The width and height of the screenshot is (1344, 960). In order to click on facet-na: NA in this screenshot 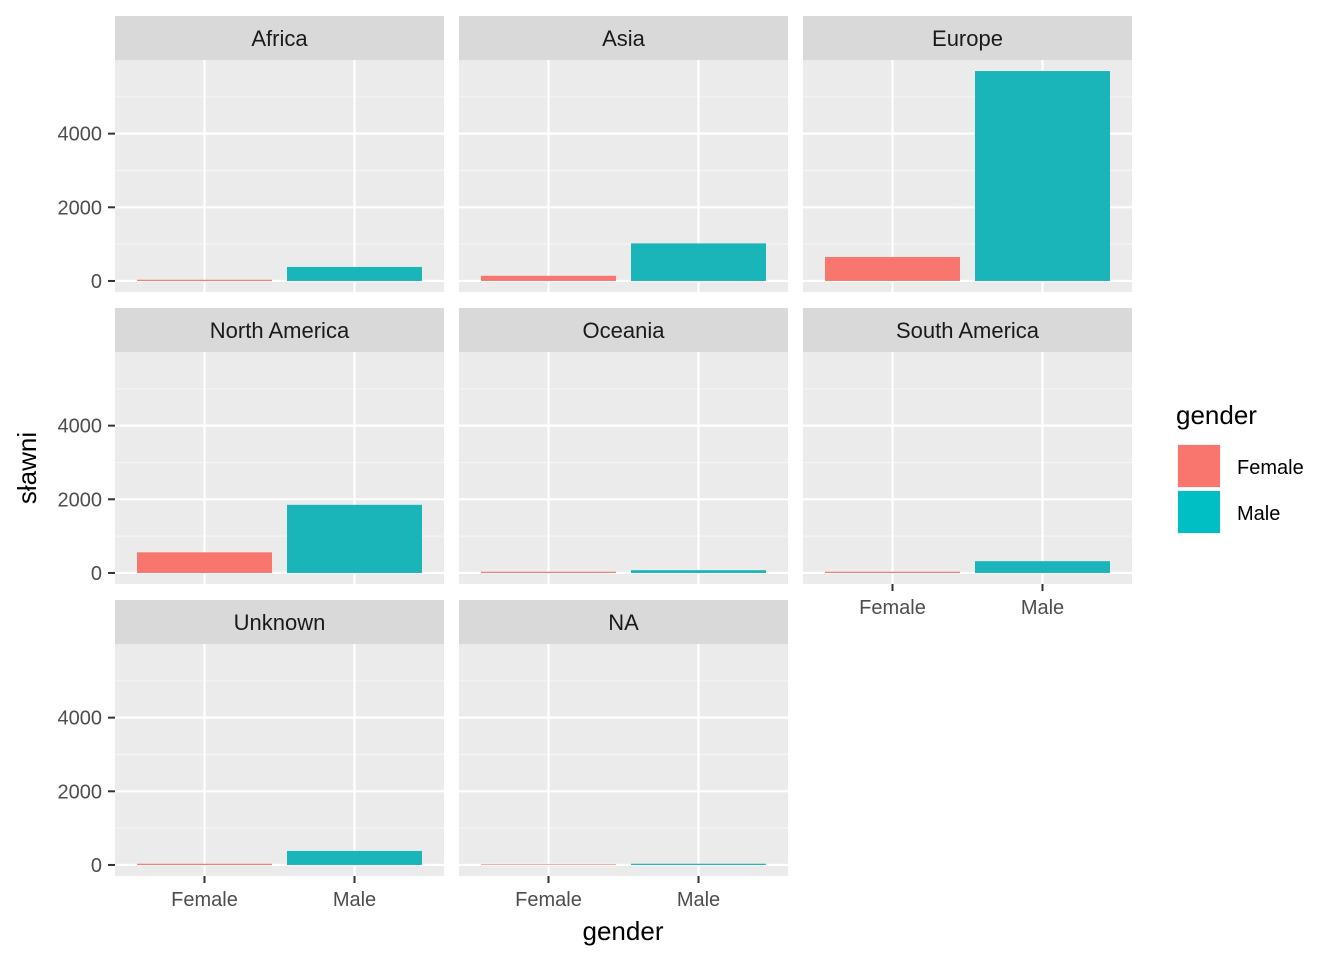, I will do `click(623, 738)`.